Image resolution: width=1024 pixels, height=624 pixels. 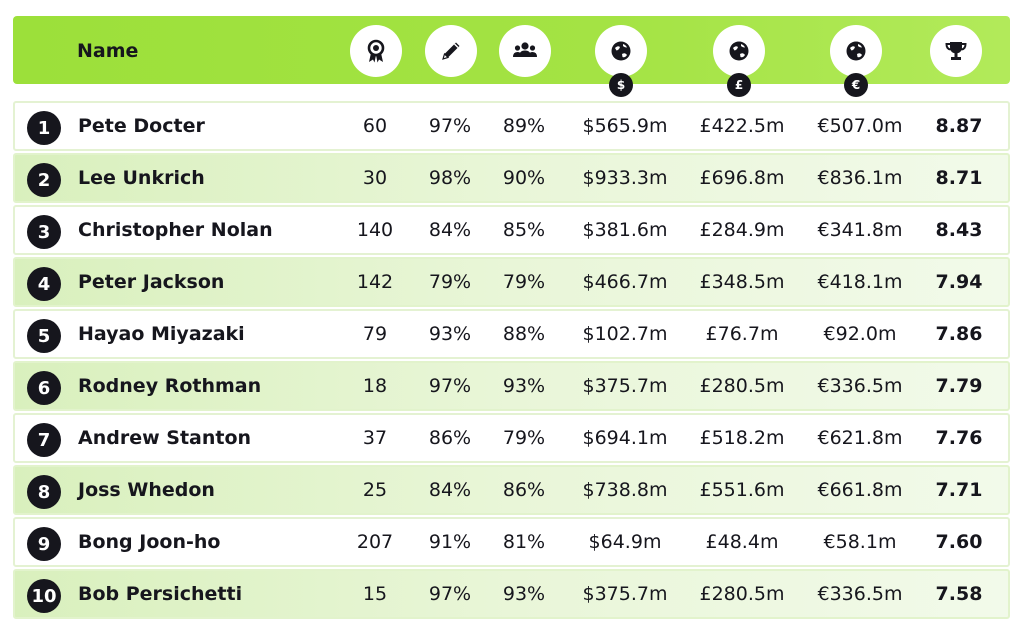 I want to click on usd-value: $381.6m, so click(x=625, y=230).